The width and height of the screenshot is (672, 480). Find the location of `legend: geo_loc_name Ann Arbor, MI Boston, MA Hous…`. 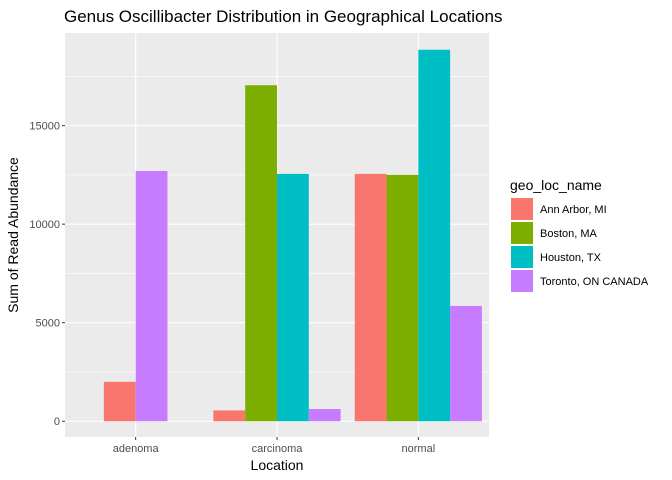

legend: geo_loc_name Ann Arbor, MI Boston, MA Hous… is located at coordinates (579, 234).